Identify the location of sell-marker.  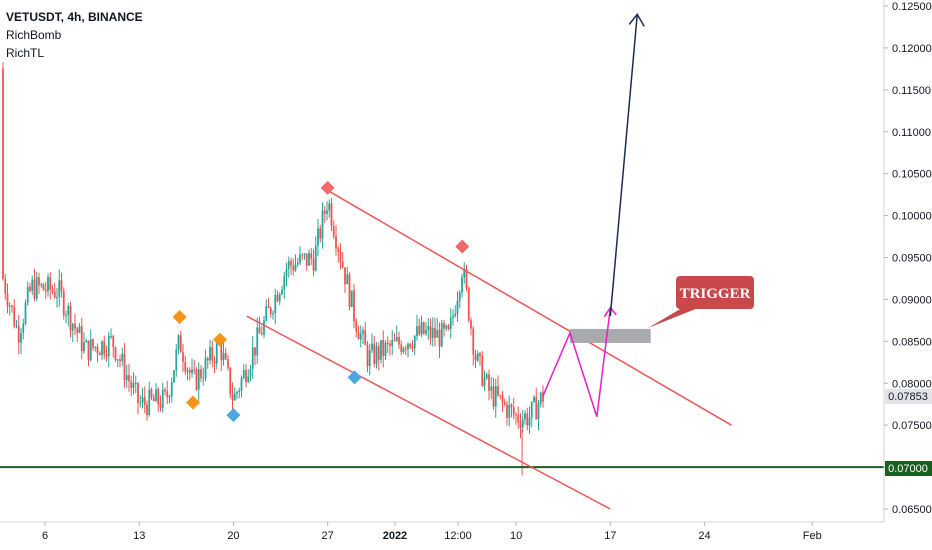
(327, 187).